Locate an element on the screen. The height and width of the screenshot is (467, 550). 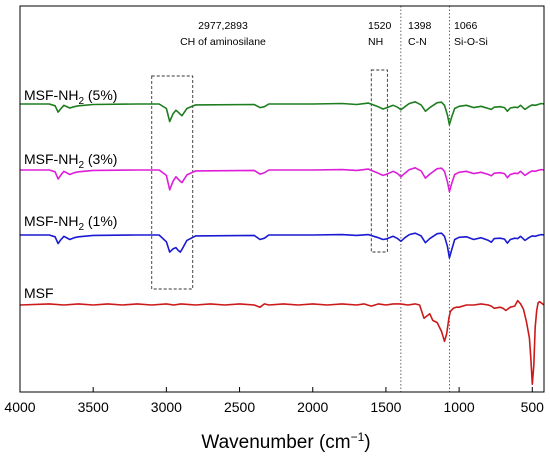
x-tick-label: 2500 is located at coordinates (239, 407).